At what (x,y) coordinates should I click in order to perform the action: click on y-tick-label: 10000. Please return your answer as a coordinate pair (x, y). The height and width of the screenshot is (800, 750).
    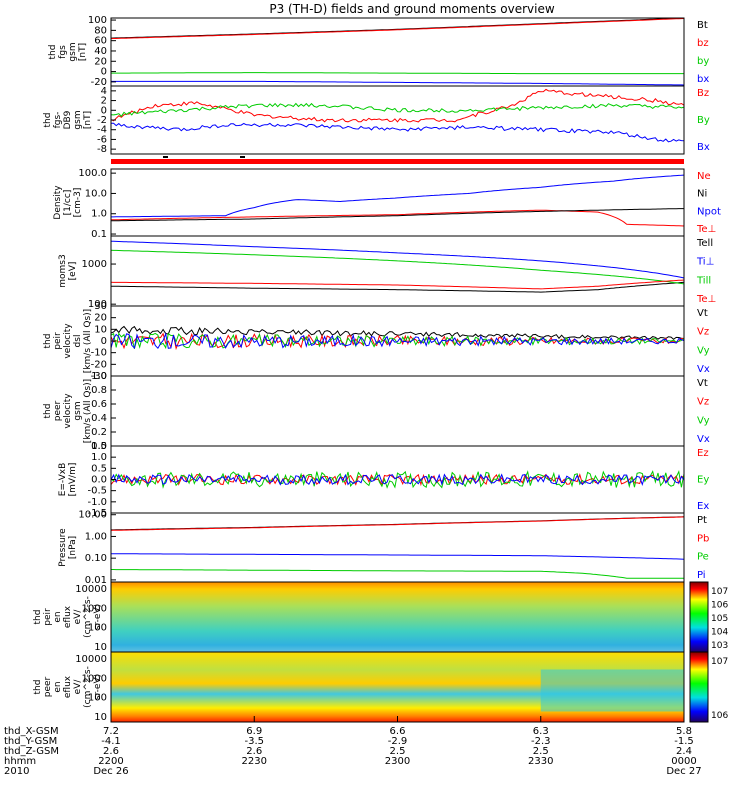
    Looking at the image, I should click on (91, 659).